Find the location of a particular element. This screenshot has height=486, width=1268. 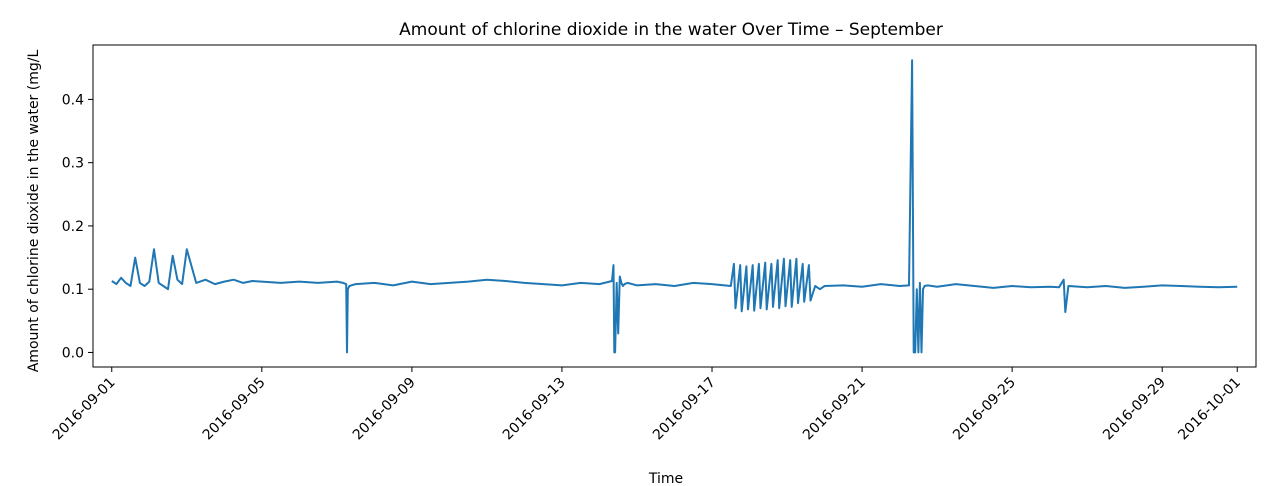

x-tick-label: 2016-09-21 is located at coordinates (834, 409).